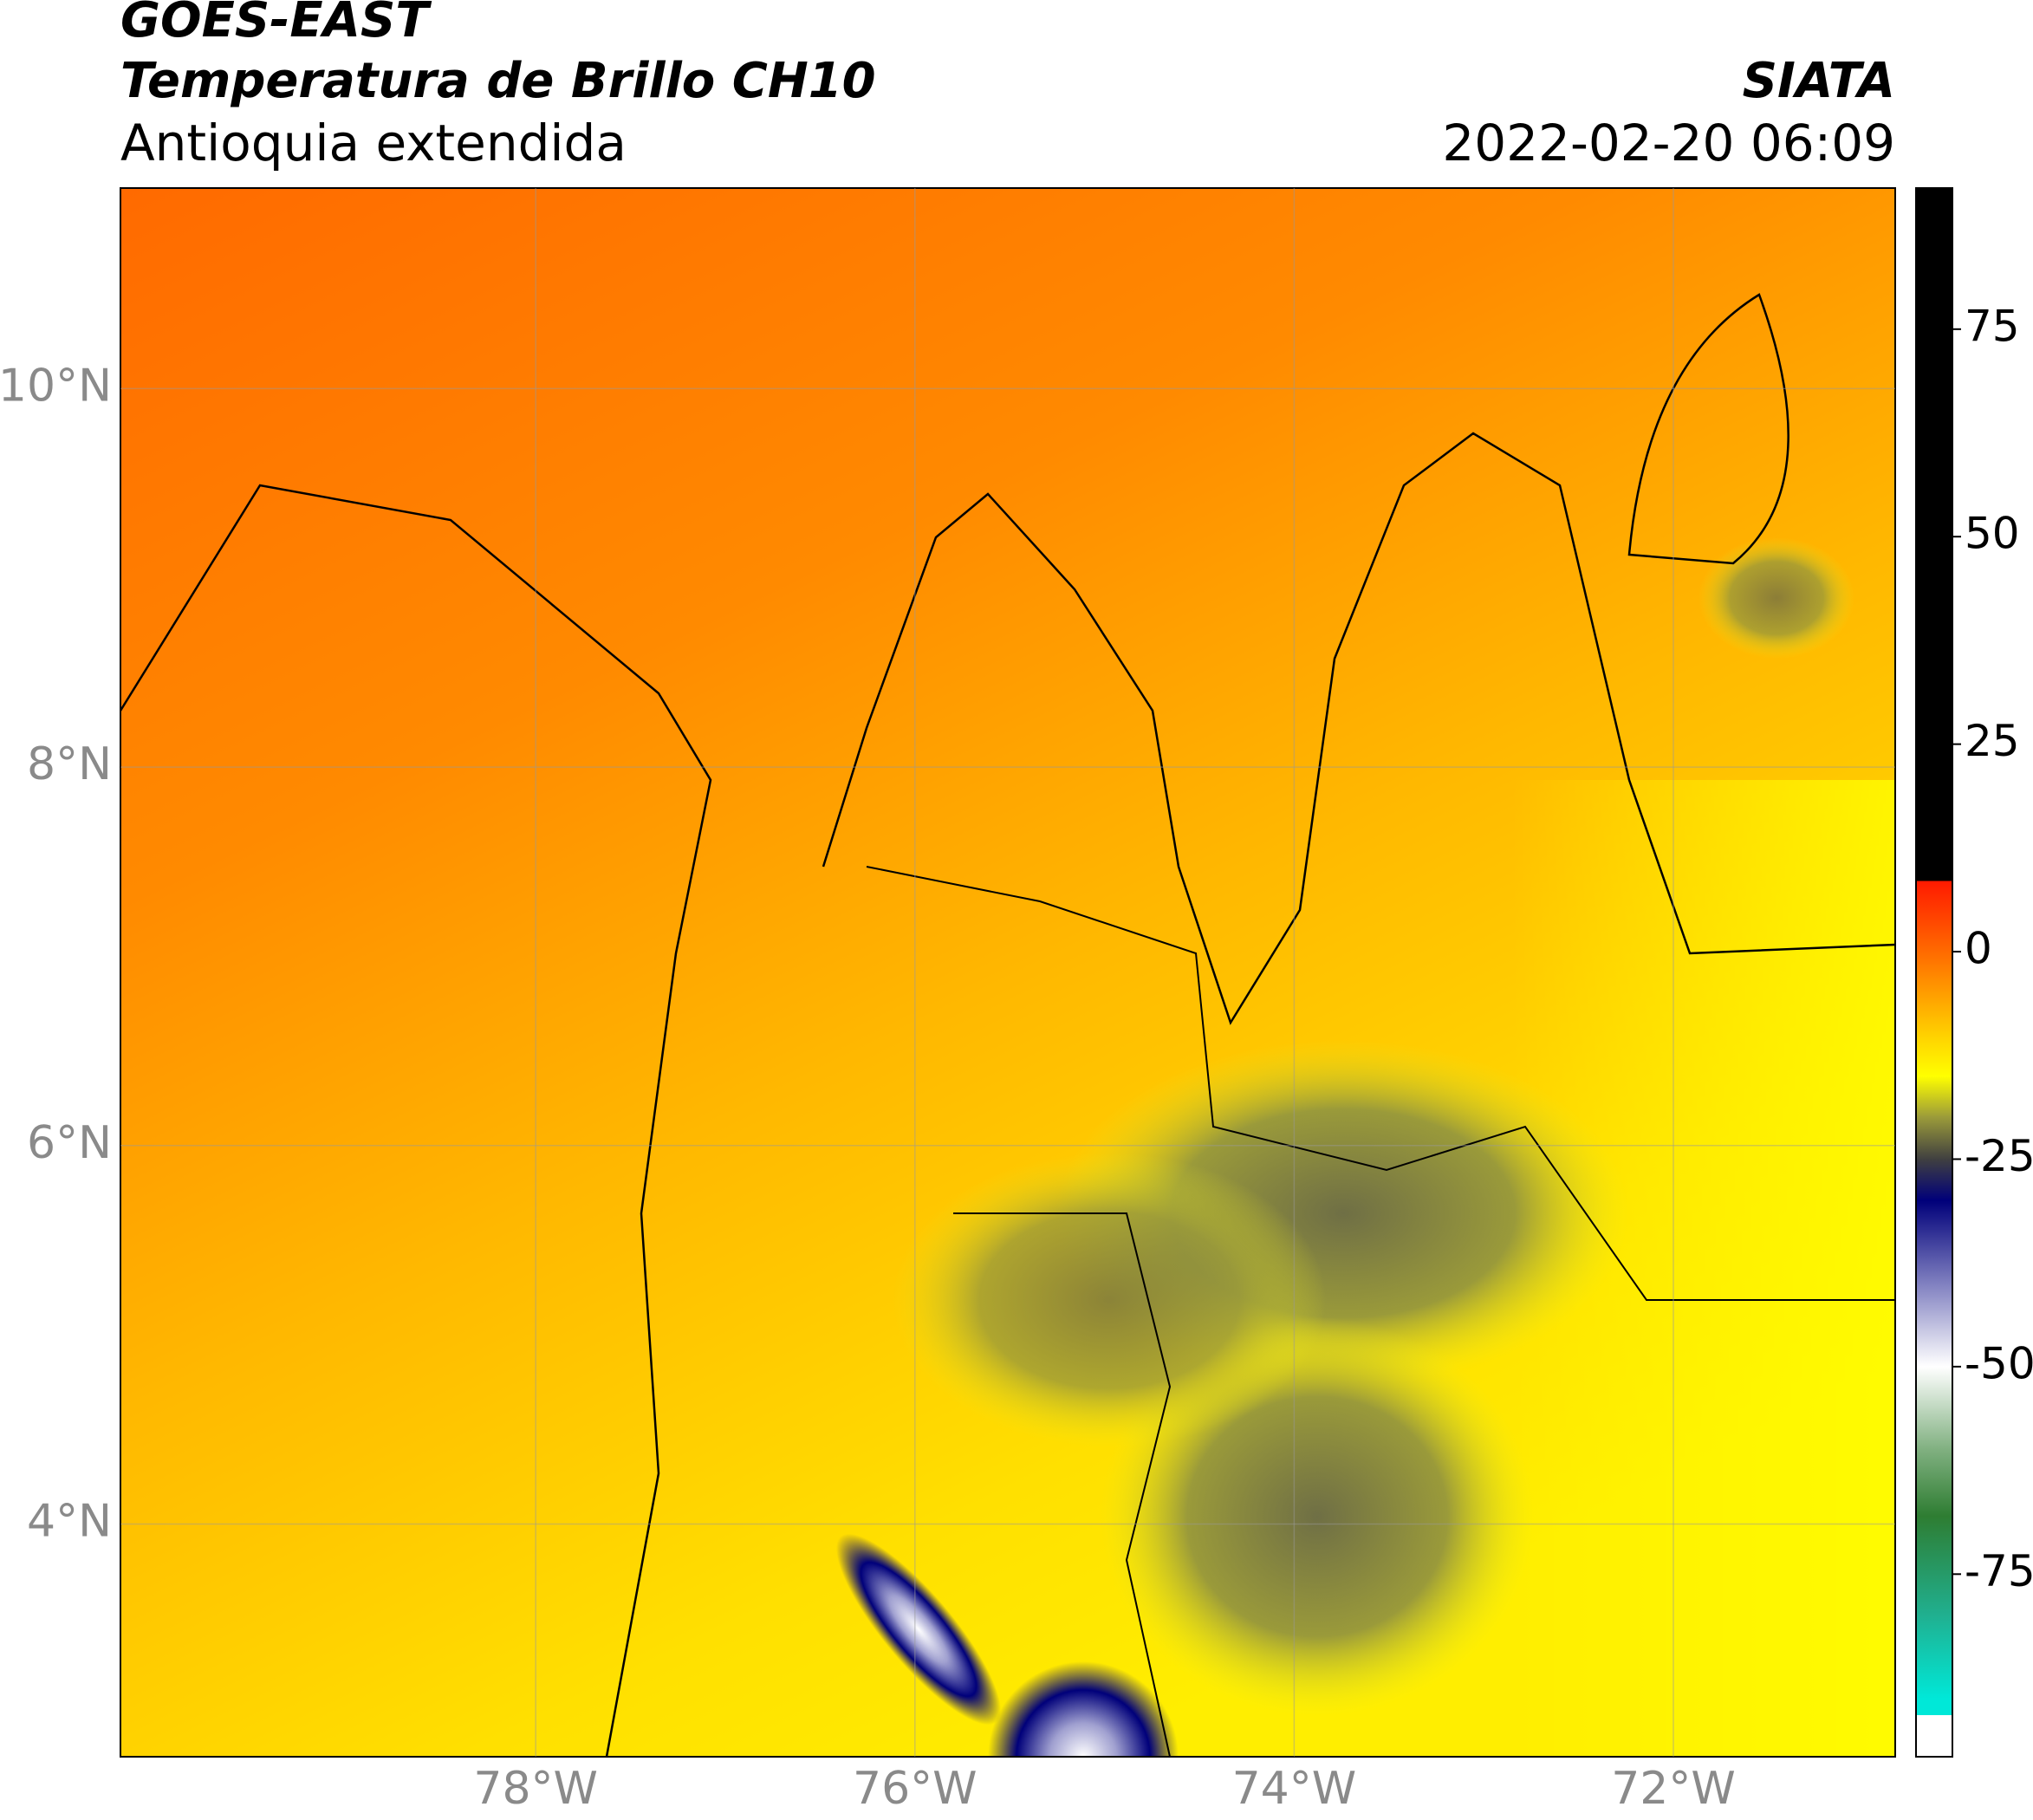  Describe the element at coordinates (1999, 1363) in the screenshot. I see `colorbar-tick-label: -50` at that location.